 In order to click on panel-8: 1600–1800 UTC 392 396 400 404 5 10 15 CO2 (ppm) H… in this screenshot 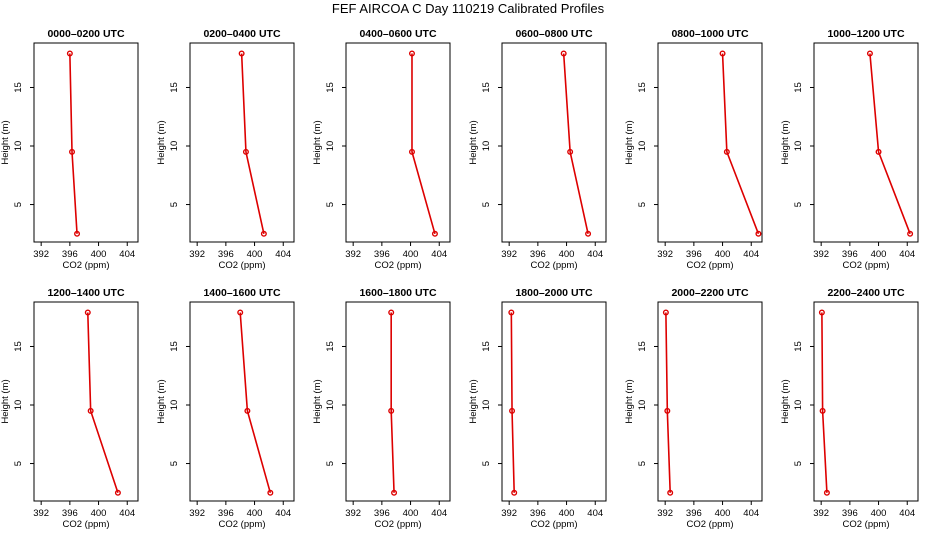, I will do `click(381, 408)`.